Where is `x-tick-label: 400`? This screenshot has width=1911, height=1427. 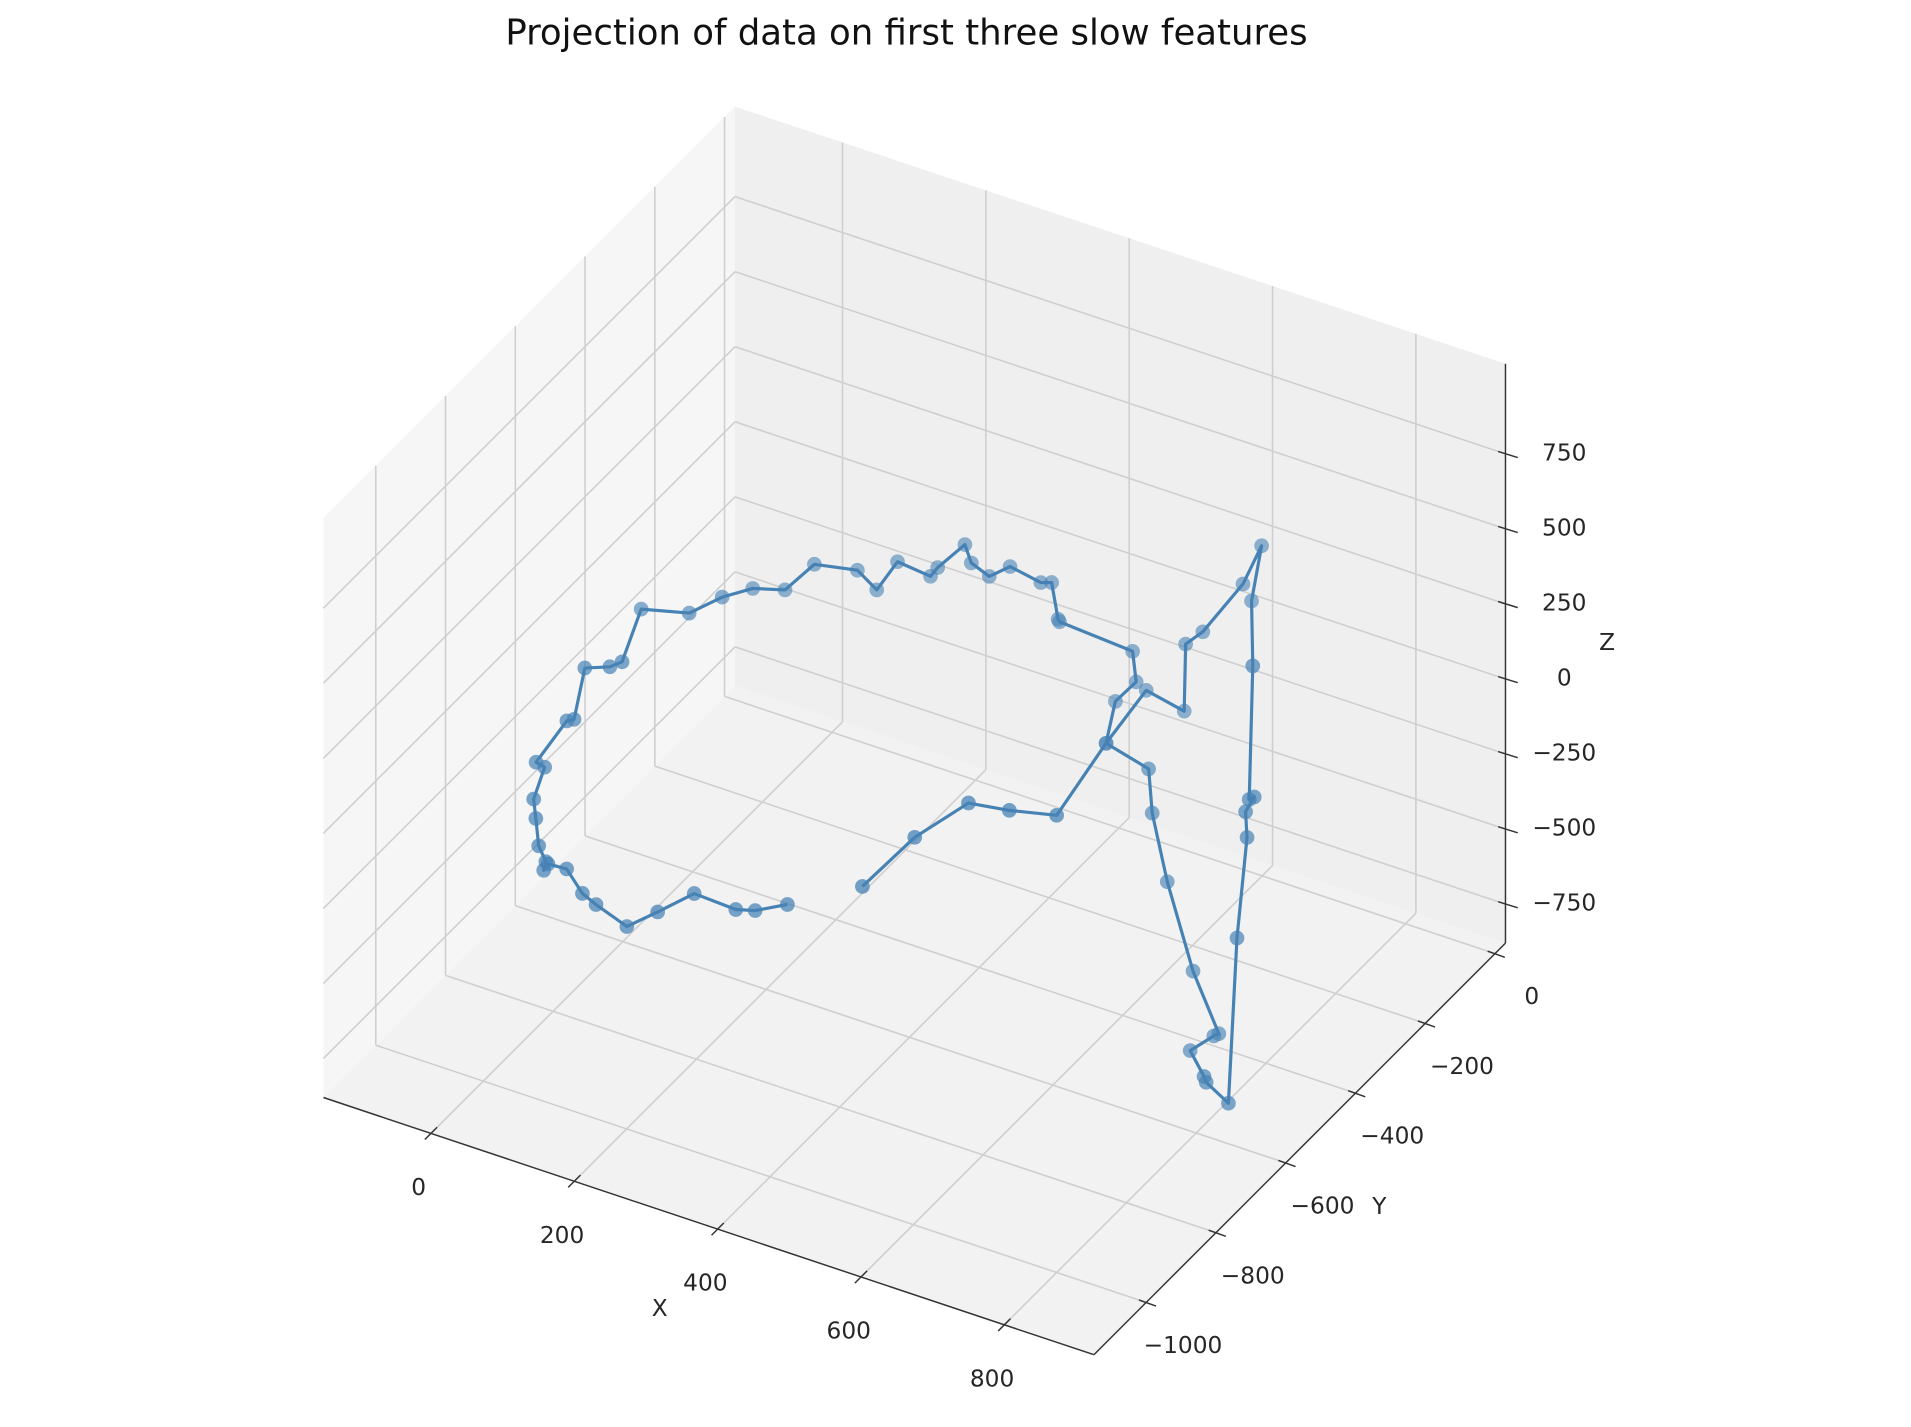
x-tick-label: 400 is located at coordinates (705, 1283).